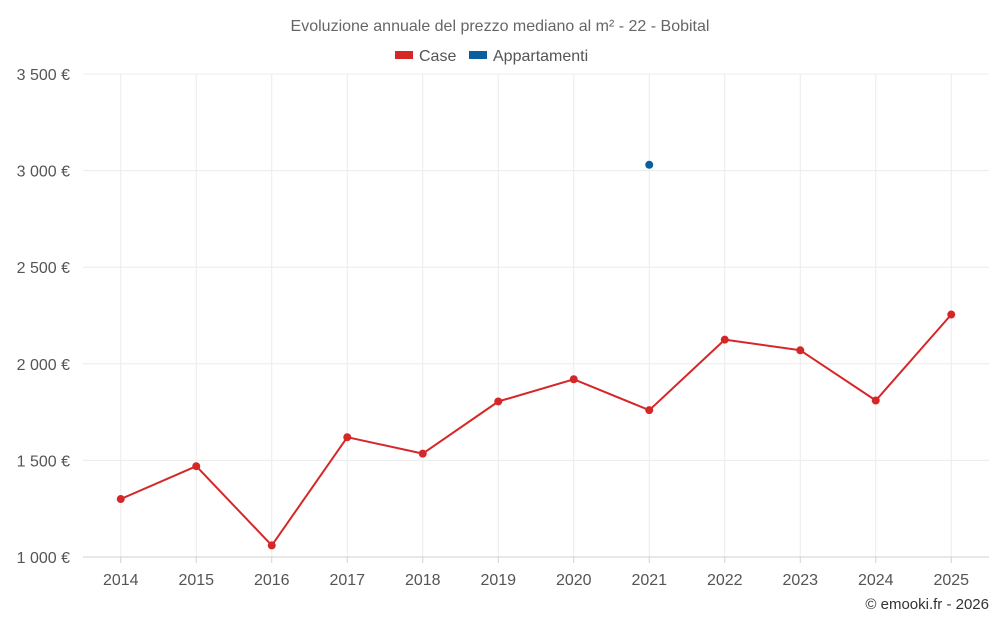 The width and height of the screenshot is (1000, 625). What do you see at coordinates (121, 580) in the screenshot?
I see `x-tick-label: 2014` at bounding box center [121, 580].